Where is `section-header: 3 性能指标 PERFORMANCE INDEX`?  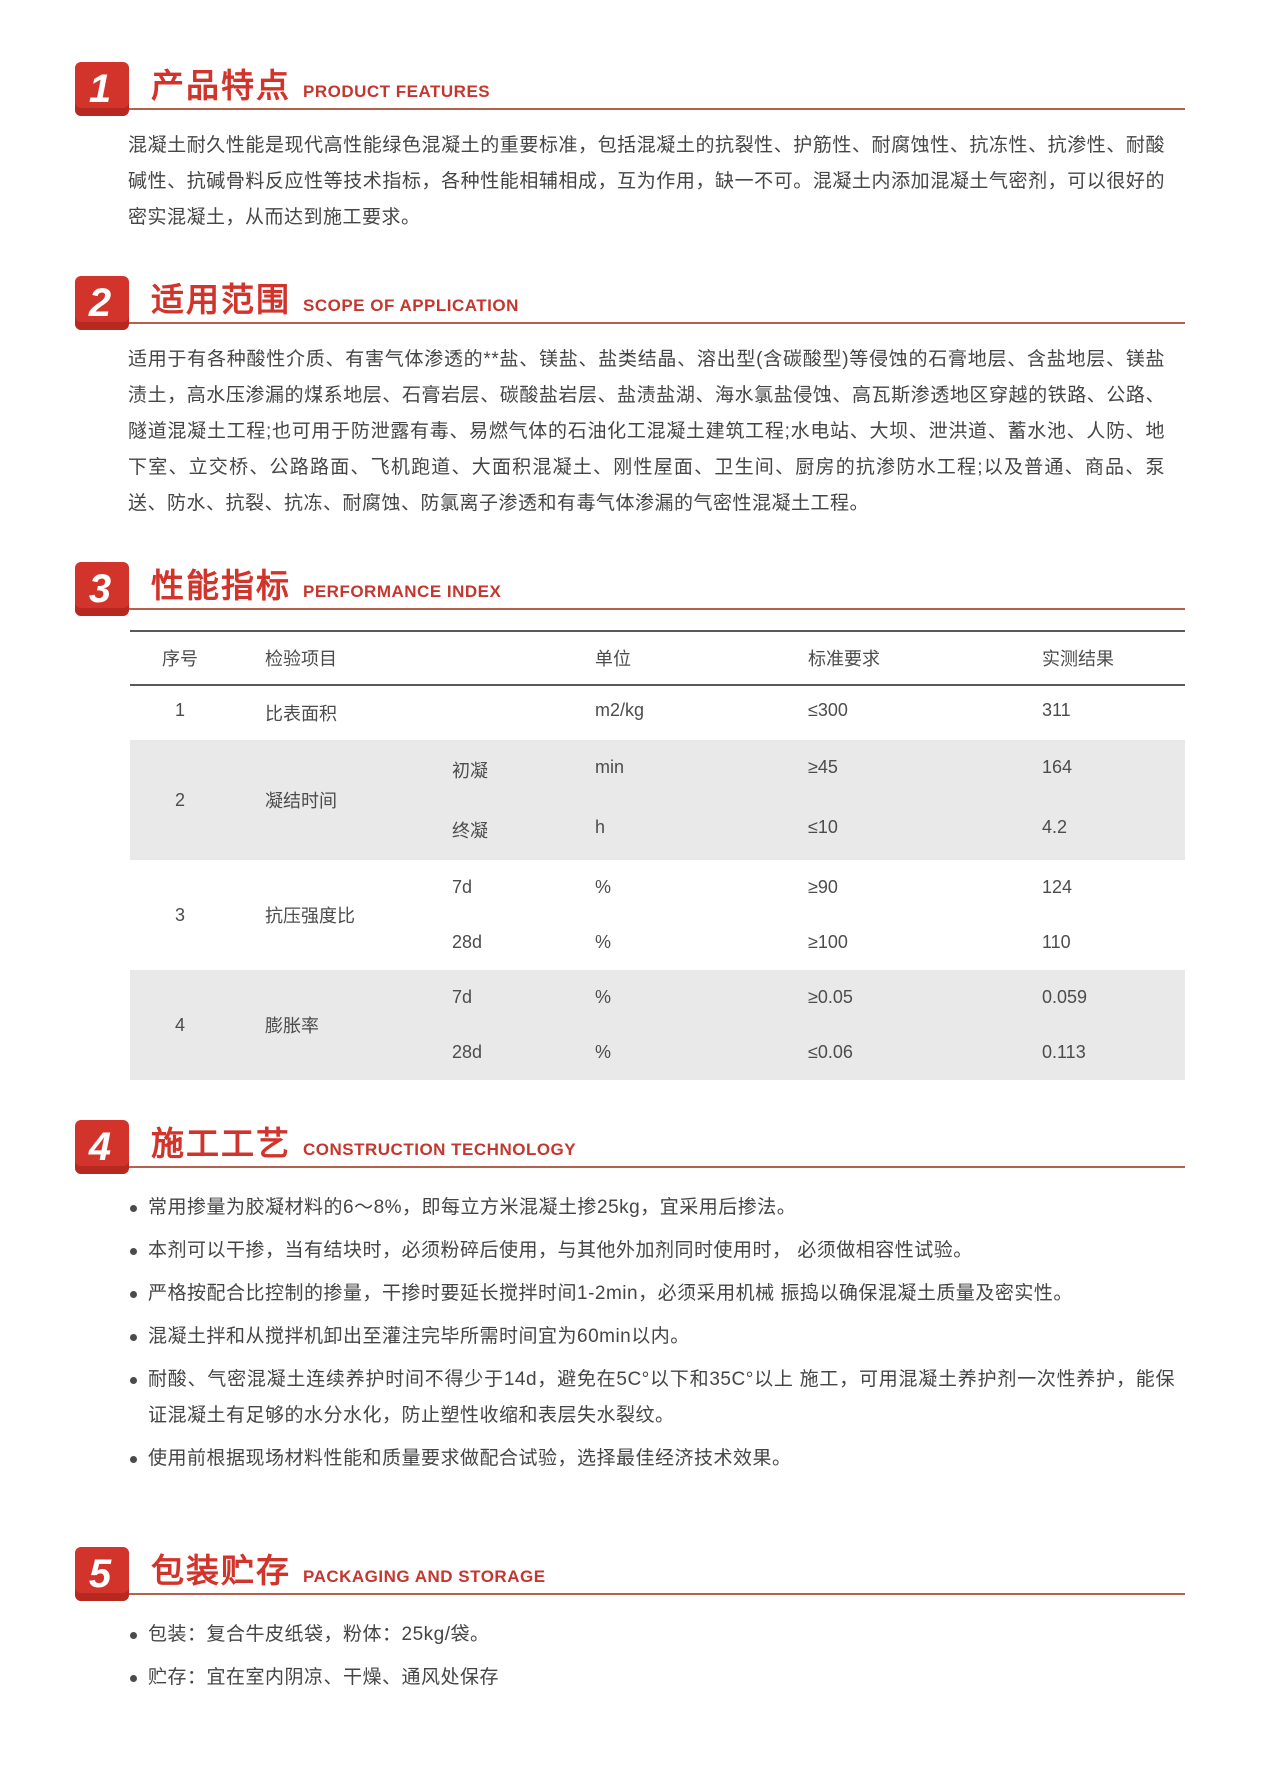 section-header: 3 性能指标 PERFORMANCE INDEX is located at coordinates (630, 584).